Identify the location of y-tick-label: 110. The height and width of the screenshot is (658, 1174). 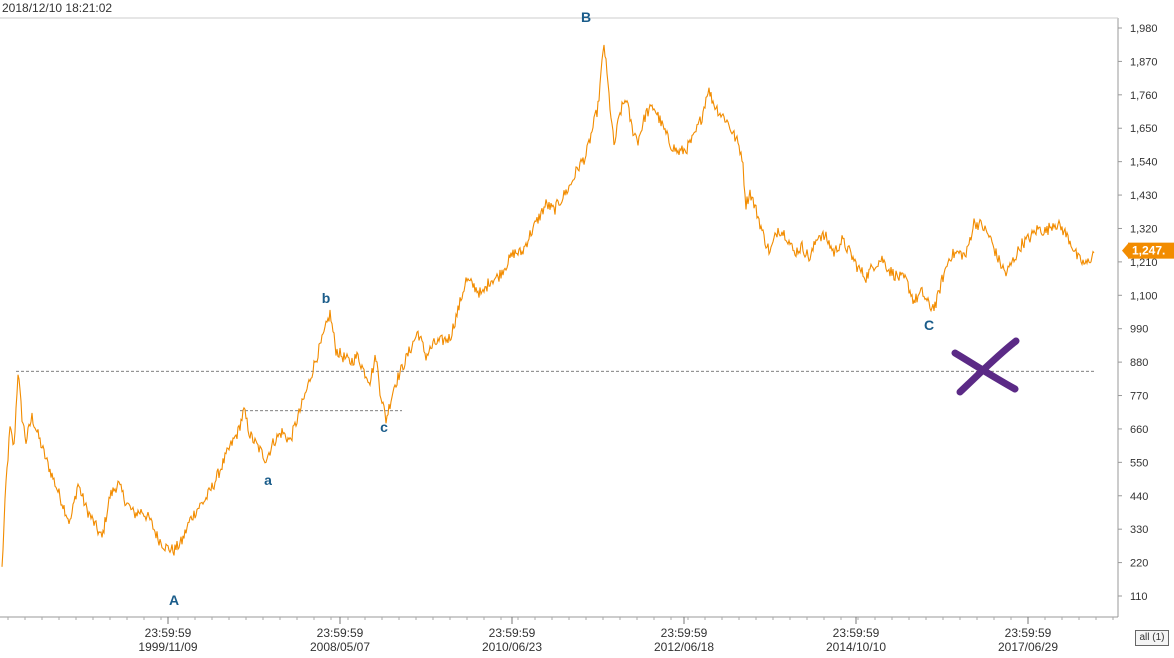
(1139, 597).